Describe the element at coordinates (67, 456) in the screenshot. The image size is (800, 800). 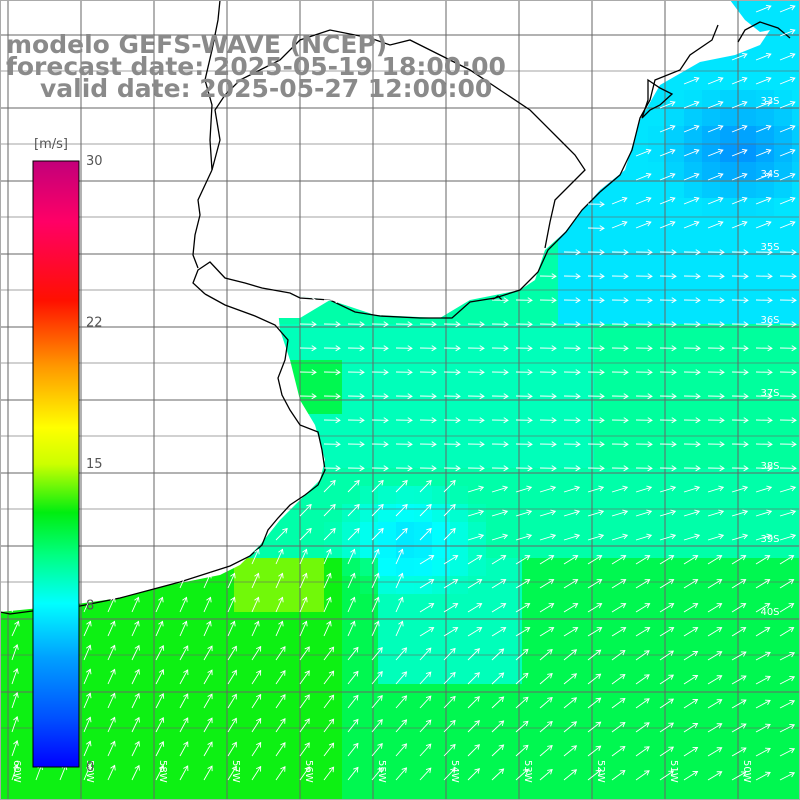
I see `colorbar: [m/s] 30 22 15 8 0` at that location.